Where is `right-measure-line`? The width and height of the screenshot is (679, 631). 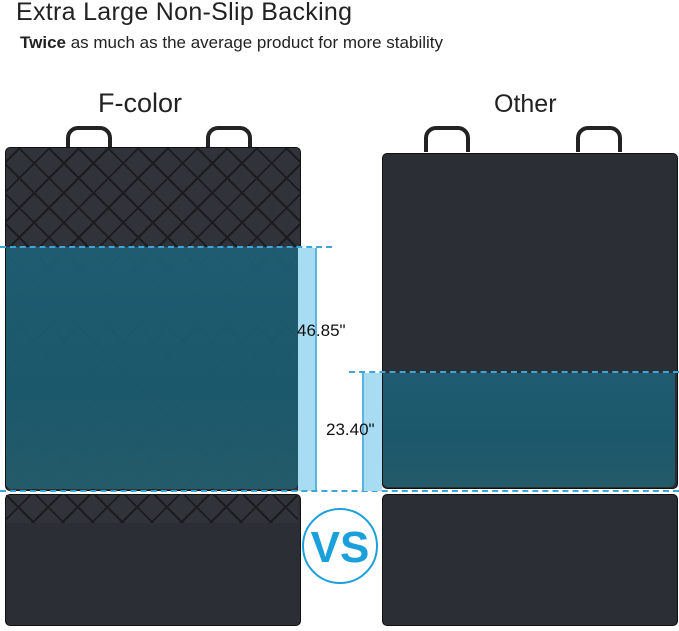
right-measure-line is located at coordinates (363, 432).